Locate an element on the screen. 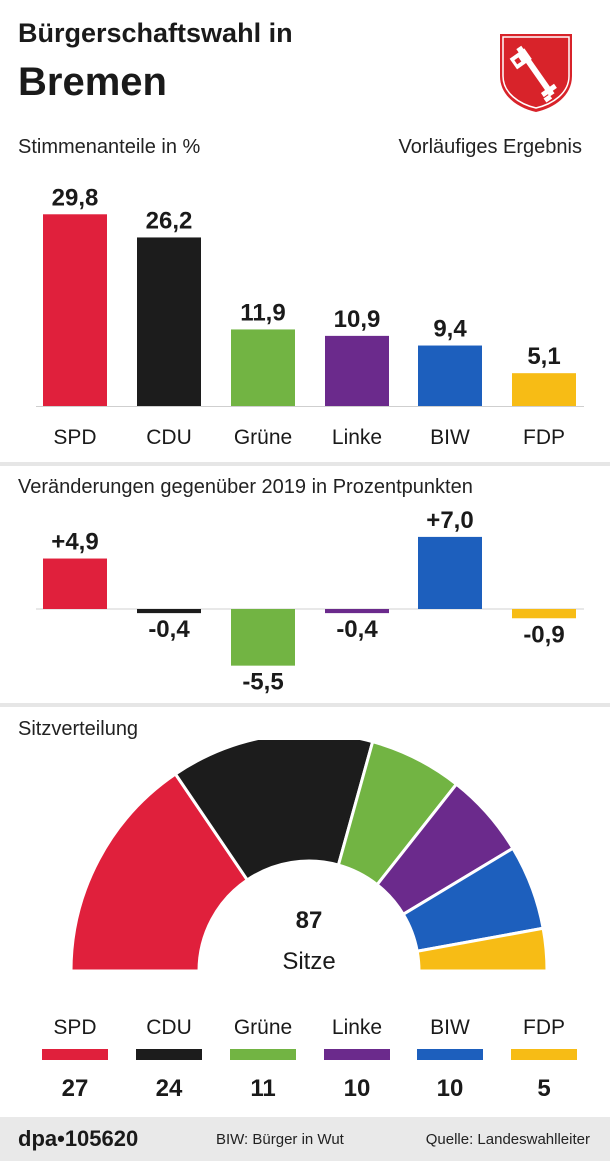 The height and width of the screenshot is (1161, 610). bar-biw is located at coordinates (450, 375).